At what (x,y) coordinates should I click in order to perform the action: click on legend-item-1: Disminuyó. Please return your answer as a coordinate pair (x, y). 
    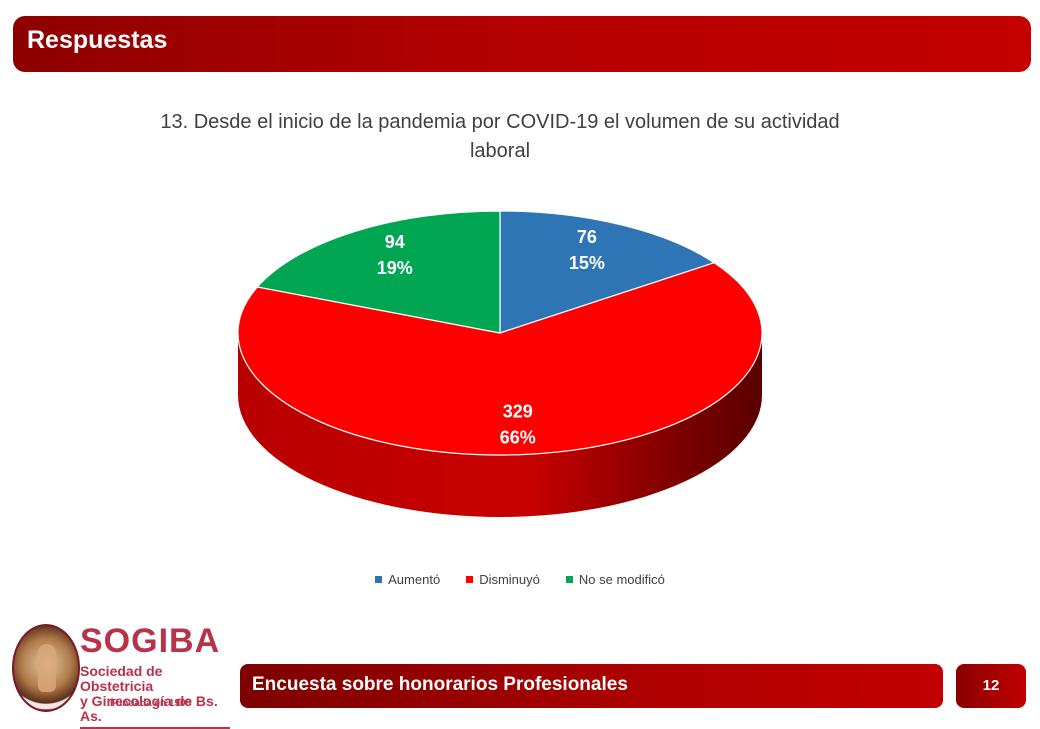
    Looking at the image, I should click on (503, 579).